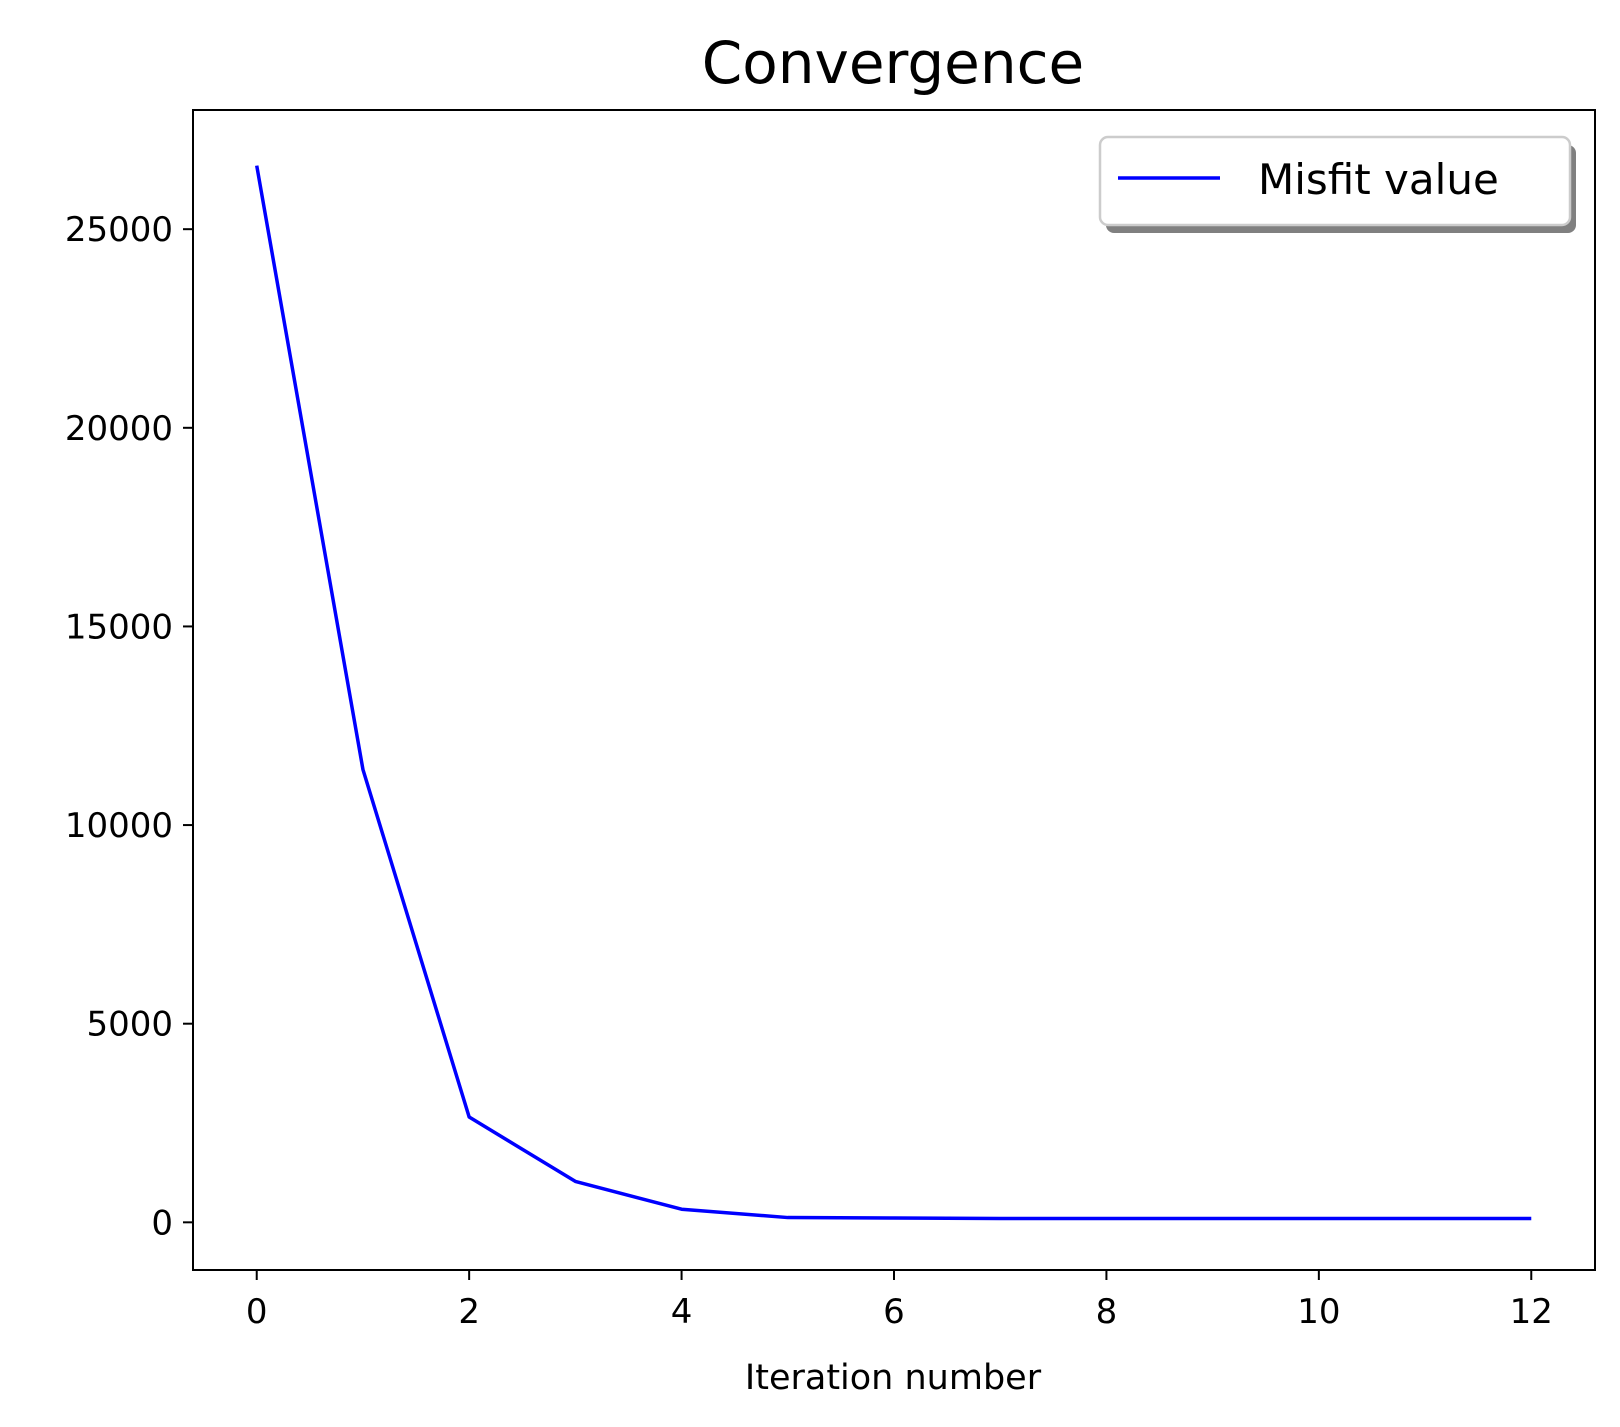 The image size is (1620, 1427). What do you see at coordinates (1378, 179) in the screenshot?
I see `legend-label-misfit-value: Misfit value` at bounding box center [1378, 179].